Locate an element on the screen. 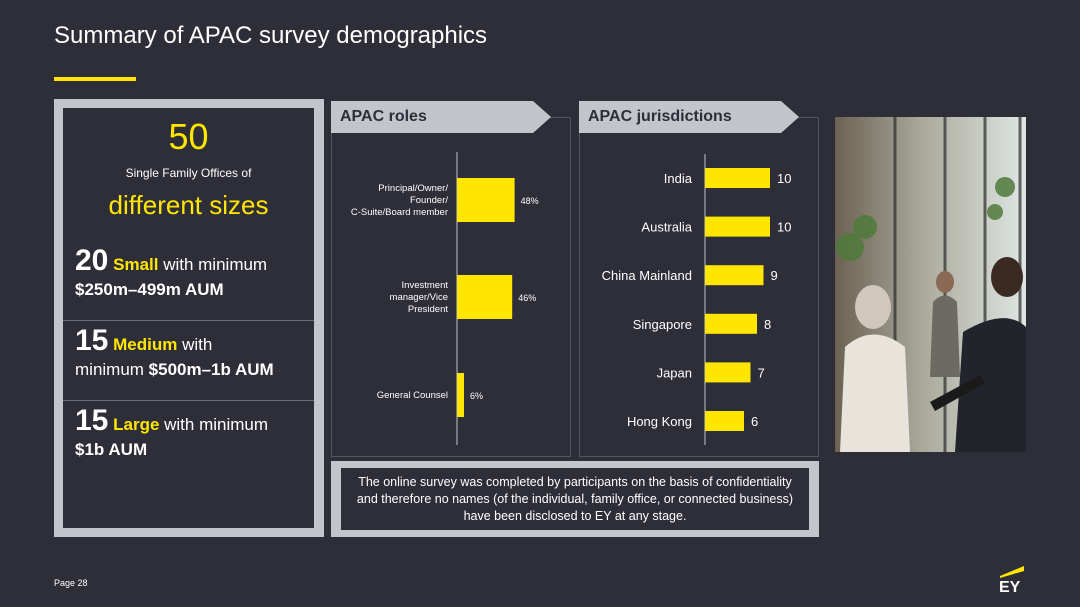 The height and width of the screenshot is (607, 1080). ey-logo: EY is located at coordinates (1011, 579).